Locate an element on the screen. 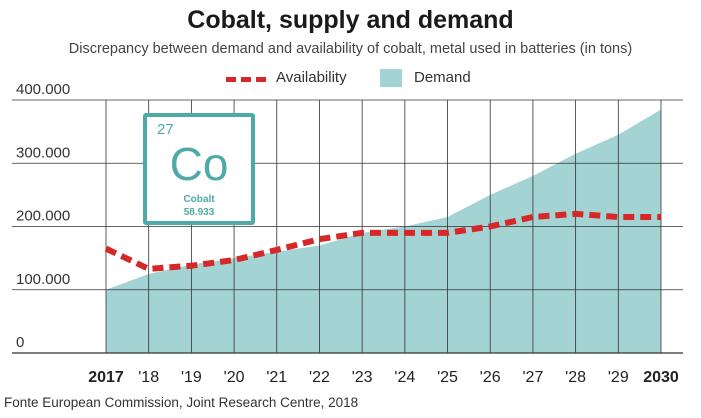 The width and height of the screenshot is (701, 418). y-tick-label: 100.000 is located at coordinates (43, 279).